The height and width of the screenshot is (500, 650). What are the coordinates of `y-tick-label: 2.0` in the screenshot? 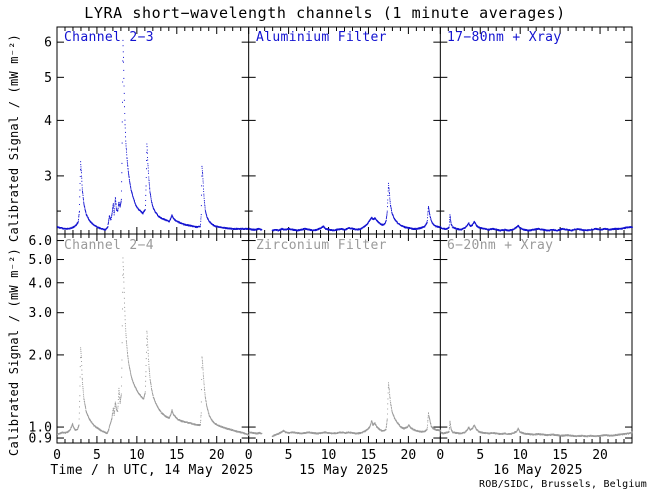 It's located at (40, 355).